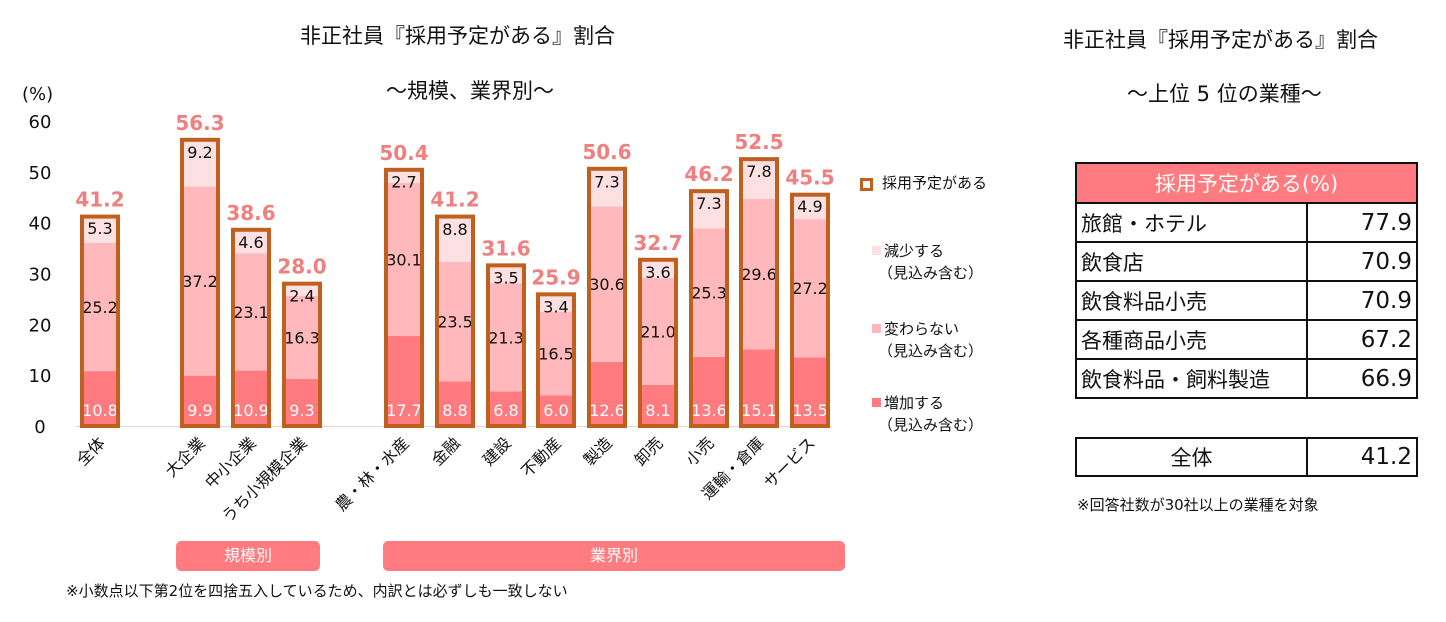 The image size is (1446, 622). What do you see at coordinates (708, 203) in the screenshot?
I see `segment-value-label: 7.3` at bounding box center [708, 203].